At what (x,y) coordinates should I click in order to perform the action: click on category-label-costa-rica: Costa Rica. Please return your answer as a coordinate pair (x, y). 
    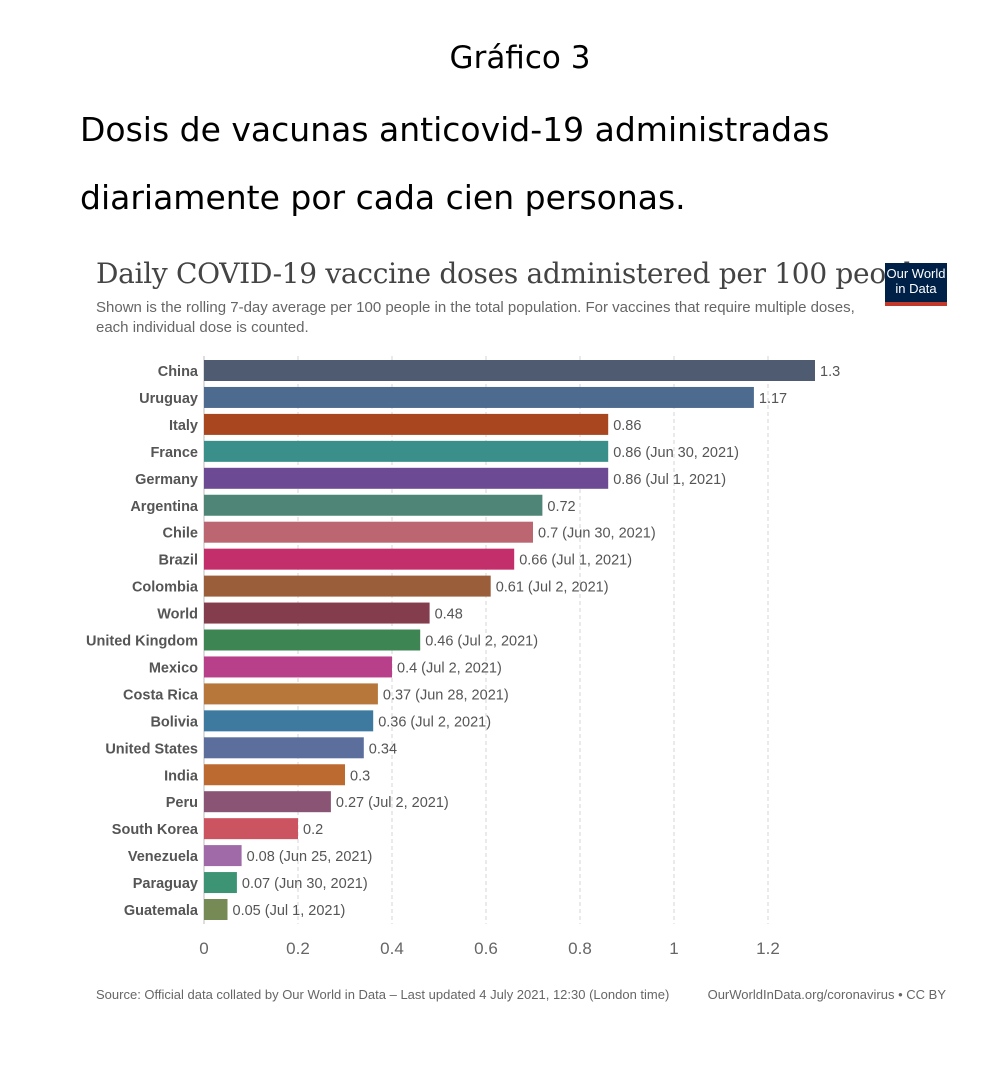
    Looking at the image, I should click on (161, 695).